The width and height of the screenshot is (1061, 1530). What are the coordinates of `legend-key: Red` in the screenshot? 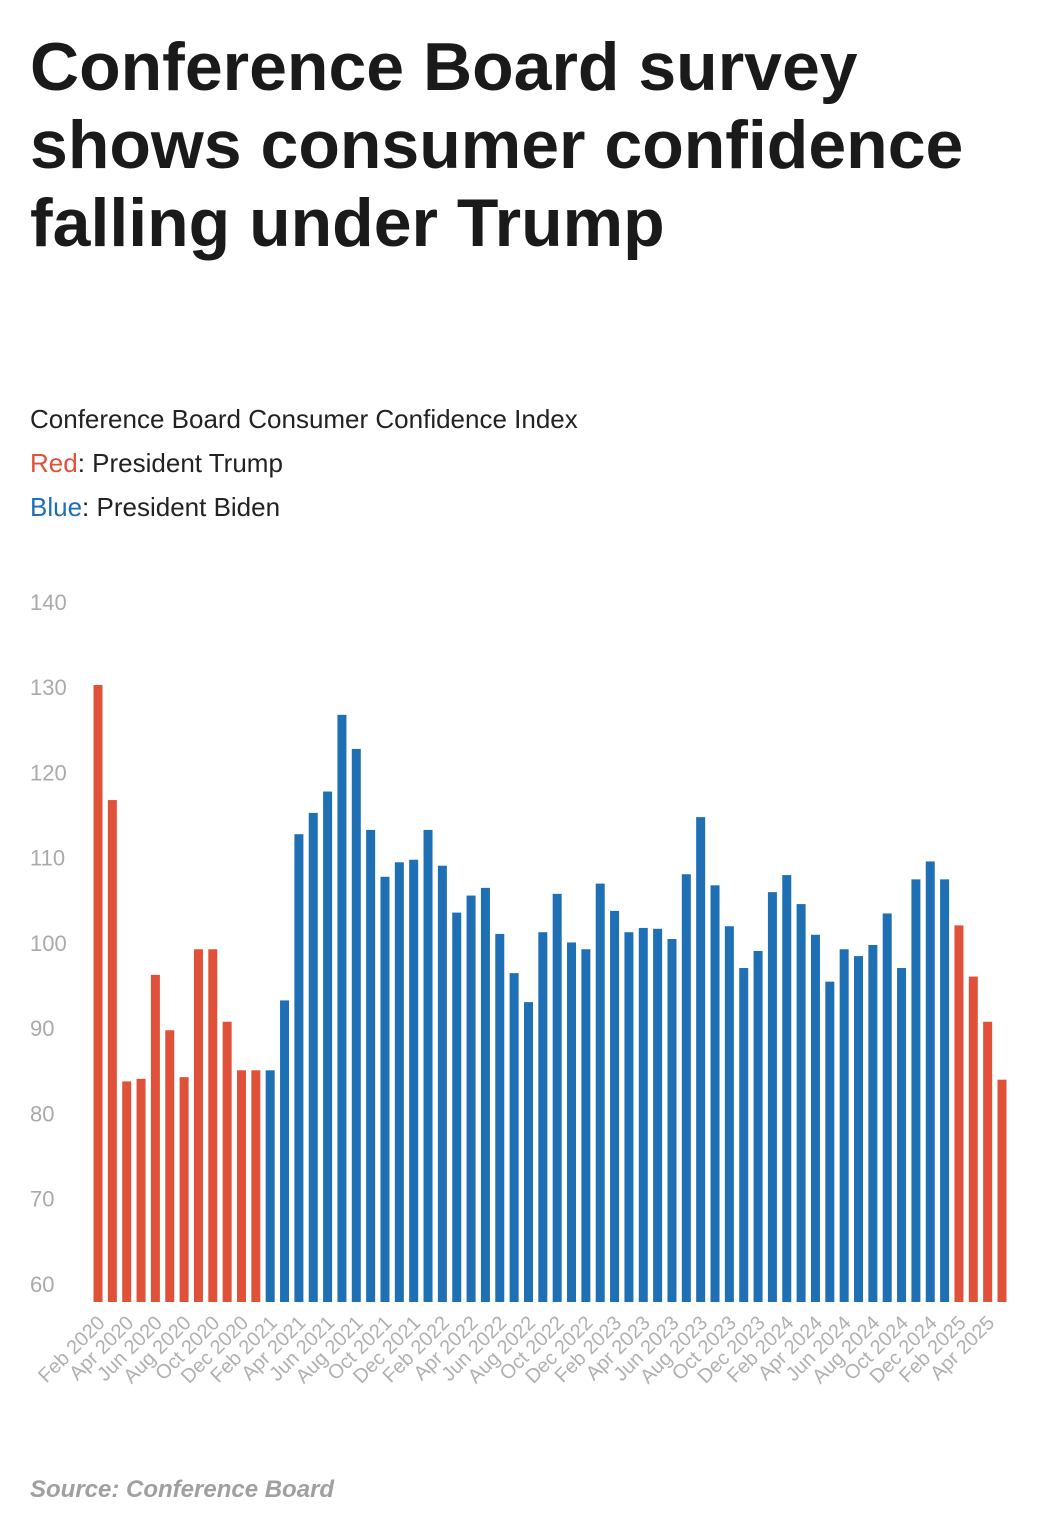 It's located at (54, 463).